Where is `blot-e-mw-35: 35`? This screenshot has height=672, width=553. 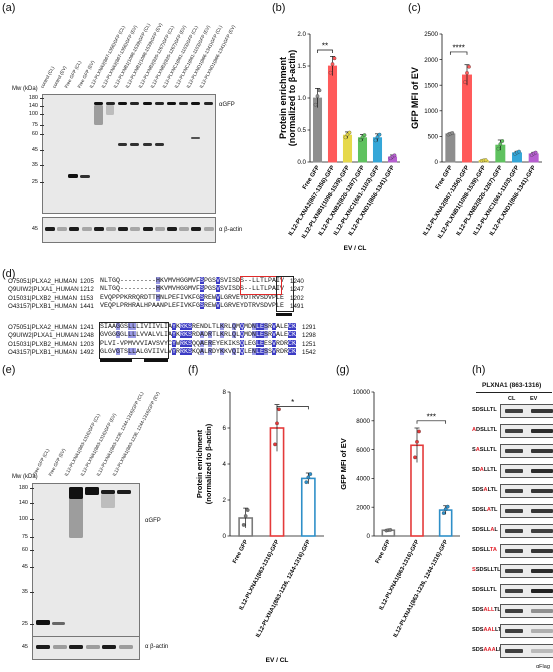
blot-e-mw-35: 35 is located at coordinates (24, 592).